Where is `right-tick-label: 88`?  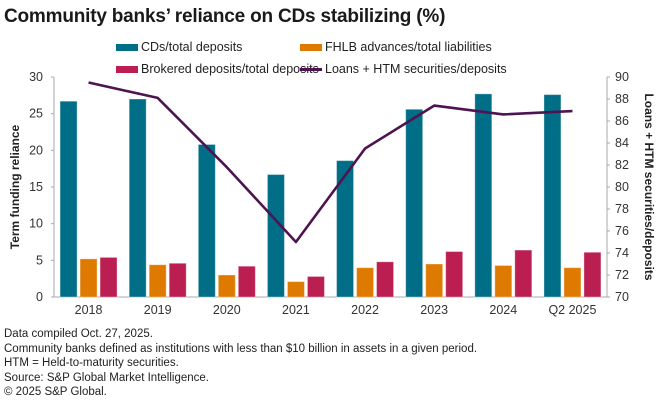 right-tick-label: 88 is located at coordinates (622, 99).